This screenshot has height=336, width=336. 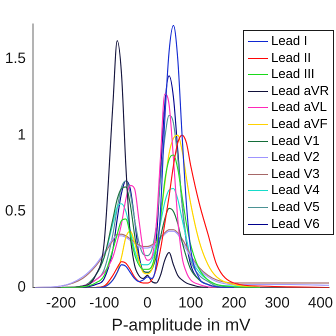 What do you see at coordinates (61, 303) in the screenshot?
I see `x-tick-label: -200` at bounding box center [61, 303].